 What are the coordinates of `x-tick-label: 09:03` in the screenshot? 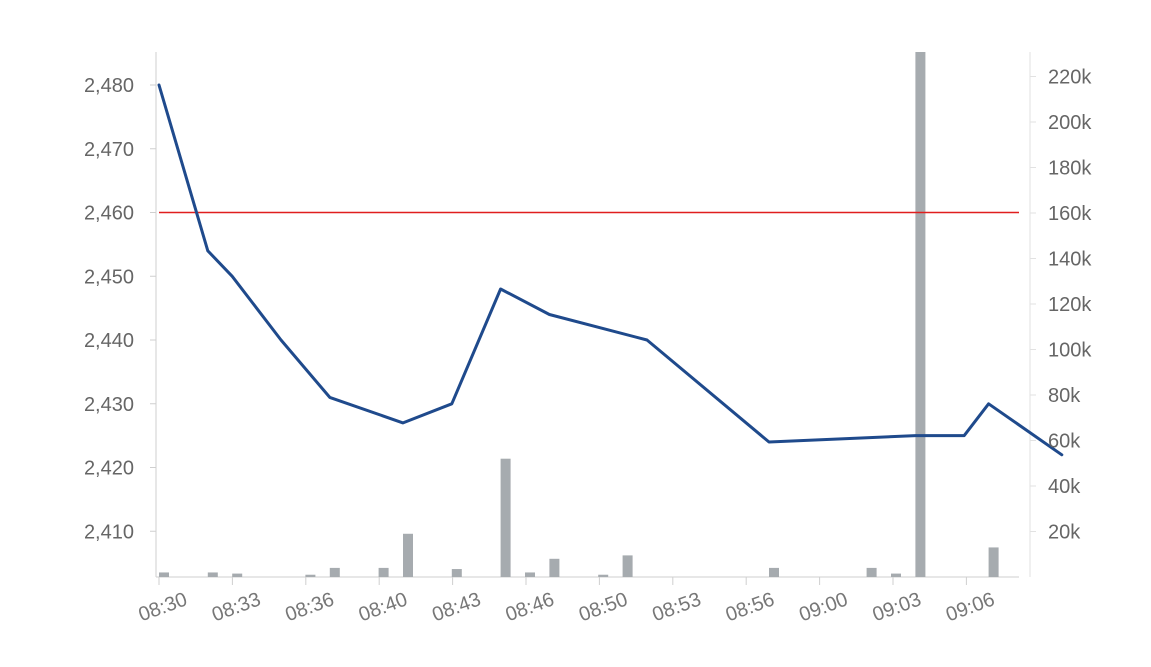 It's located at (897, 607).